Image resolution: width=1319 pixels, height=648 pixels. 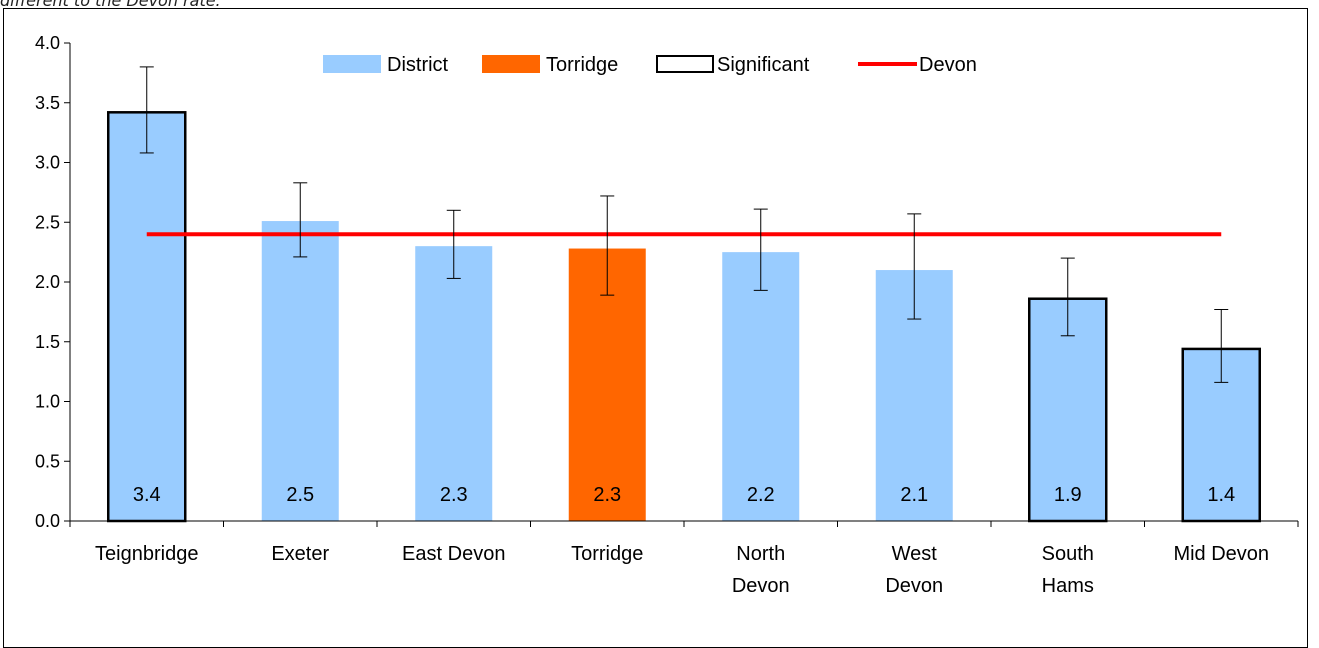 What do you see at coordinates (300, 495) in the screenshot?
I see `data-label: 2.5` at bounding box center [300, 495].